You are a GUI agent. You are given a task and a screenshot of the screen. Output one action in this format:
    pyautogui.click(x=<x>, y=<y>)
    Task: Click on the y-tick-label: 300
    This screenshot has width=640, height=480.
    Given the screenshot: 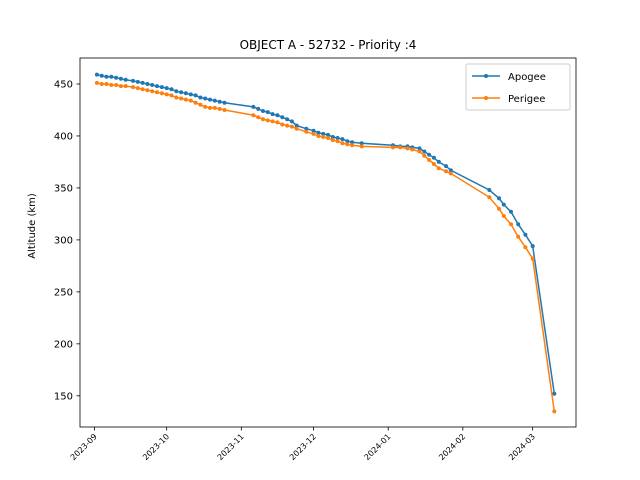 What is the action you would take?
    pyautogui.click(x=63, y=240)
    